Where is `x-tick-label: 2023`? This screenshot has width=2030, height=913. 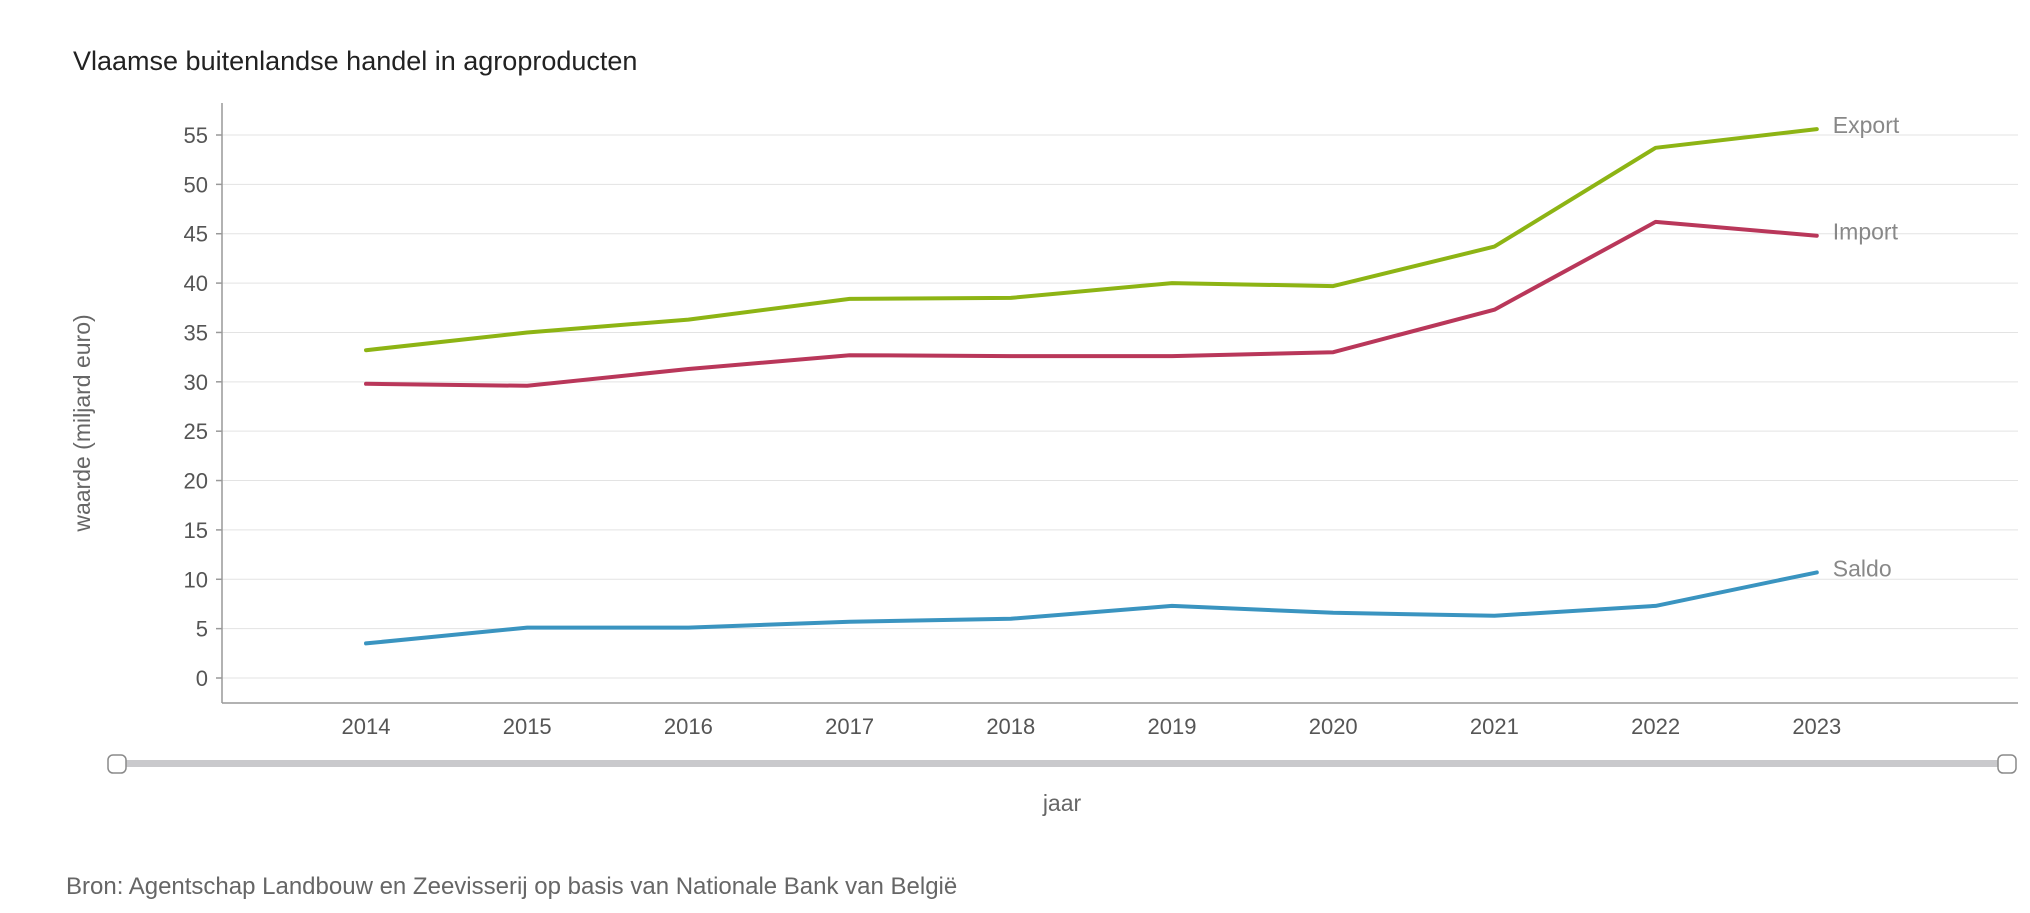
x-tick-label: 2023 is located at coordinates (1816, 726).